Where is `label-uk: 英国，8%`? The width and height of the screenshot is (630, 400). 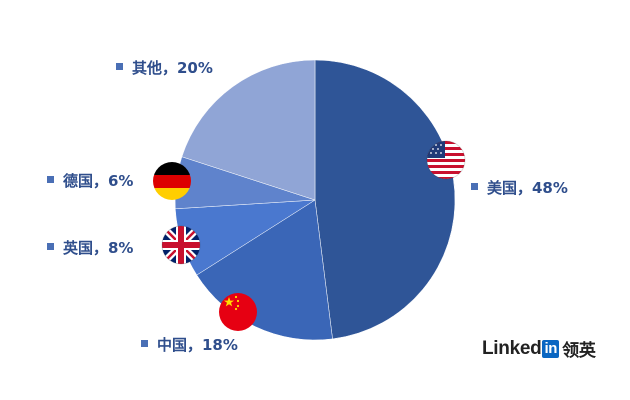
label-uk: 英国，8% is located at coordinates (98, 248).